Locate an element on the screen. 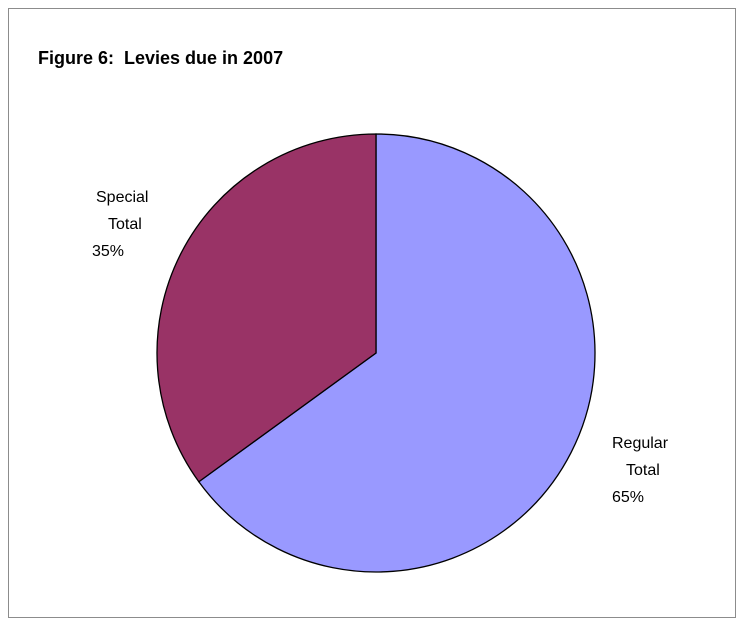 This screenshot has width=744, height=618. slice-label-special-percent: 35% is located at coordinates (108, 251).